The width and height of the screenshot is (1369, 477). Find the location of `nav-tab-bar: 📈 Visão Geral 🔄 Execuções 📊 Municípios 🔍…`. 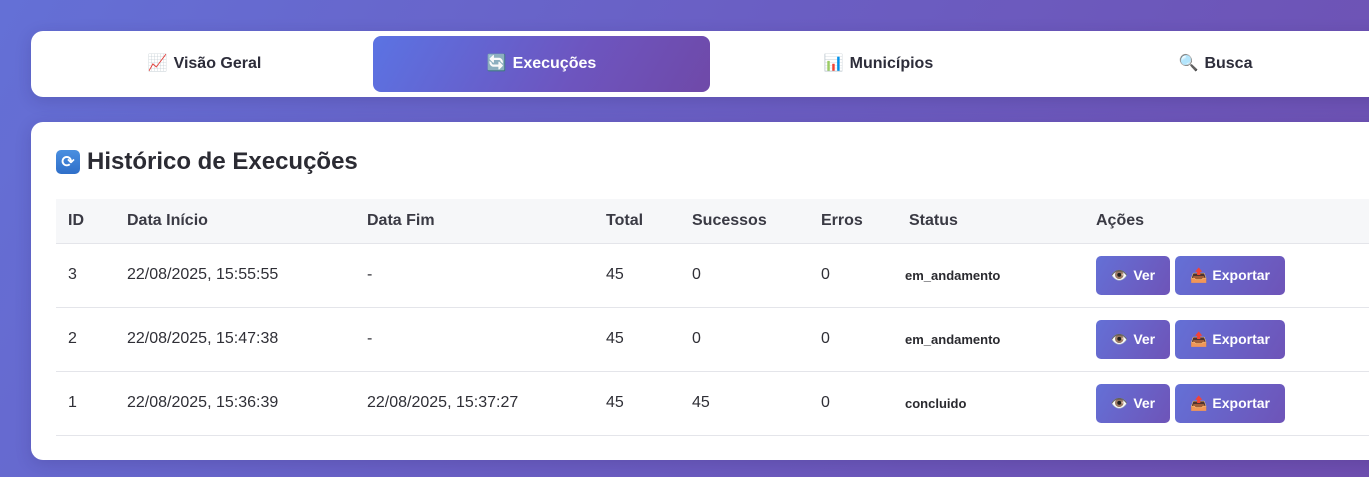

nav-tab-bar: 📈 Visão Geral 🔄 Execuções 📊 Municípios 🔍… is located at coordinates (700, 64).